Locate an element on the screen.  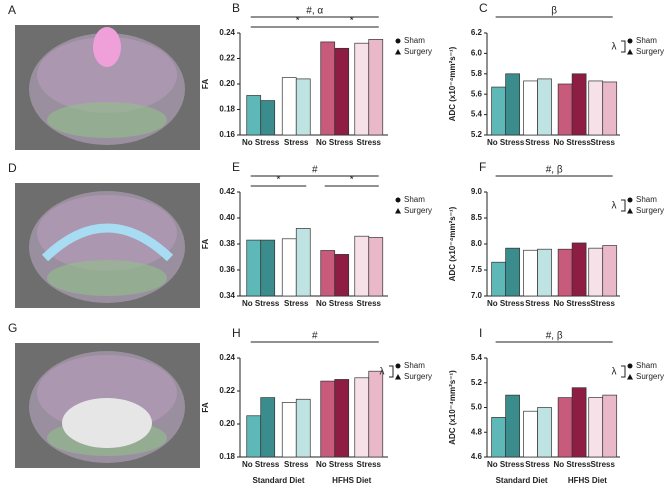
panel-label: H is located at coordinates (236, 333).